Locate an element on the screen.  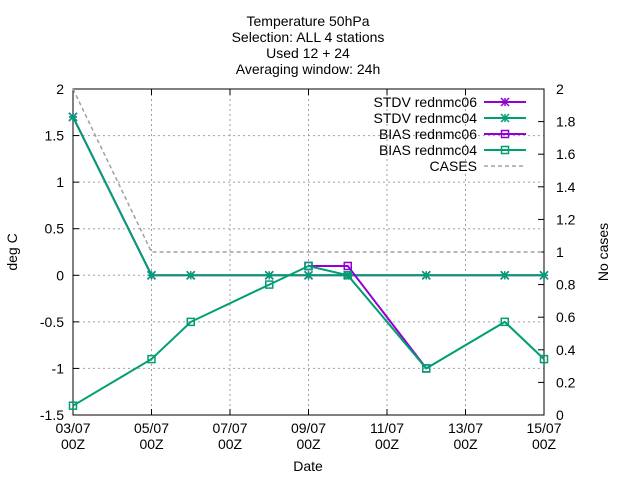
x-tick-label: 07/07 is located at coordinates (229, 428).